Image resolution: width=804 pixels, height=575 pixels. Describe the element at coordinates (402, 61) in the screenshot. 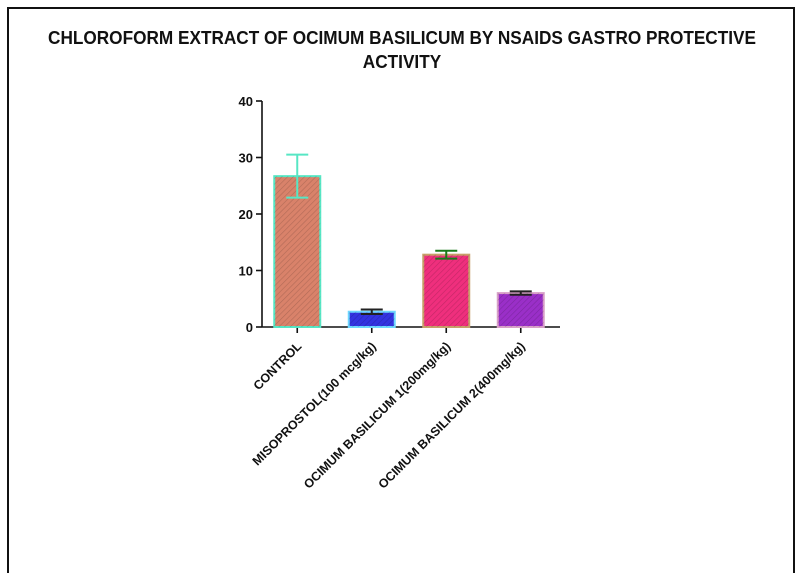

I see `chart-title-line-2: ACTIVITY` at that location.